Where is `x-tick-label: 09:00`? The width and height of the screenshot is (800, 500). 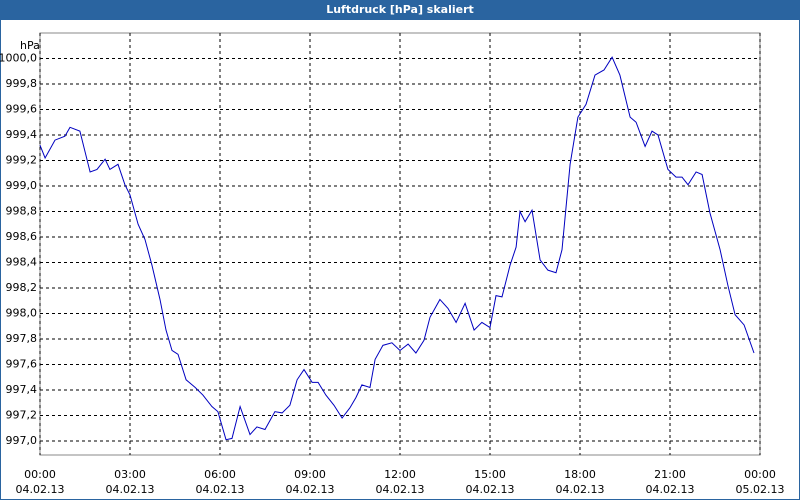 x-tick-label: 09:00 is located at coordinates (310, 474).